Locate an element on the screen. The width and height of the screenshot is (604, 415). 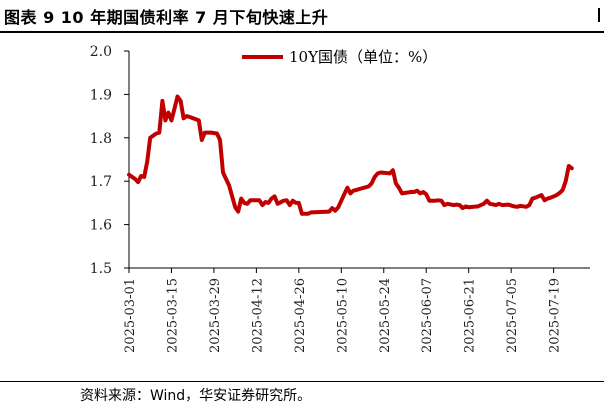
y-tick-label: 1.9 is located at coordinates (101, 95).